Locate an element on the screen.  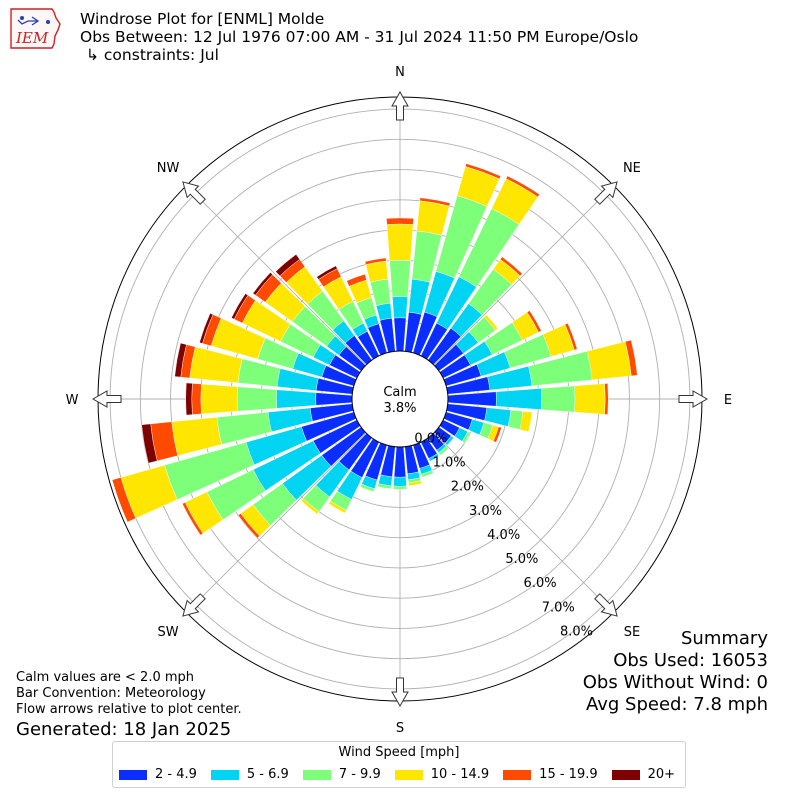
legend-label: 15 - 19.9 is located at coordinates (568, 774).